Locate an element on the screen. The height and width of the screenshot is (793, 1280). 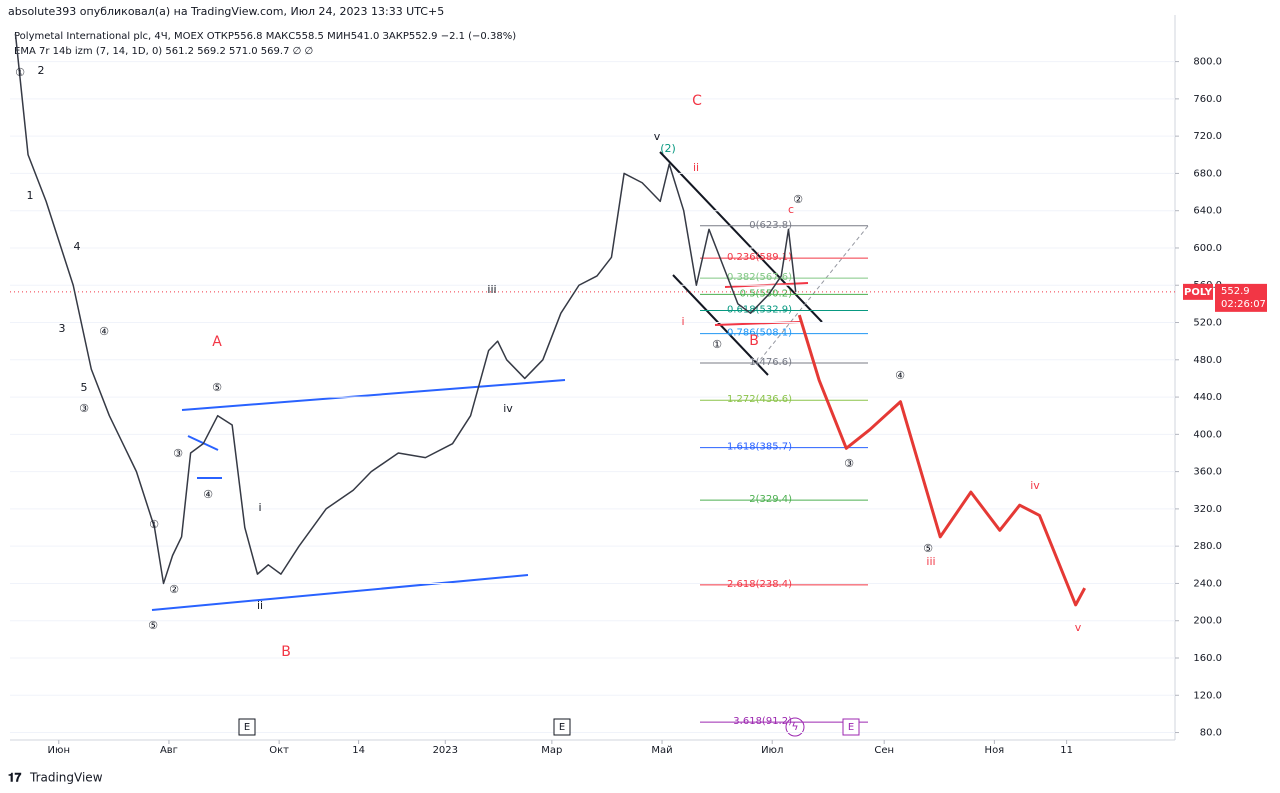
fib-label: 1.618(385.7) is located at coordinates (759, 447).